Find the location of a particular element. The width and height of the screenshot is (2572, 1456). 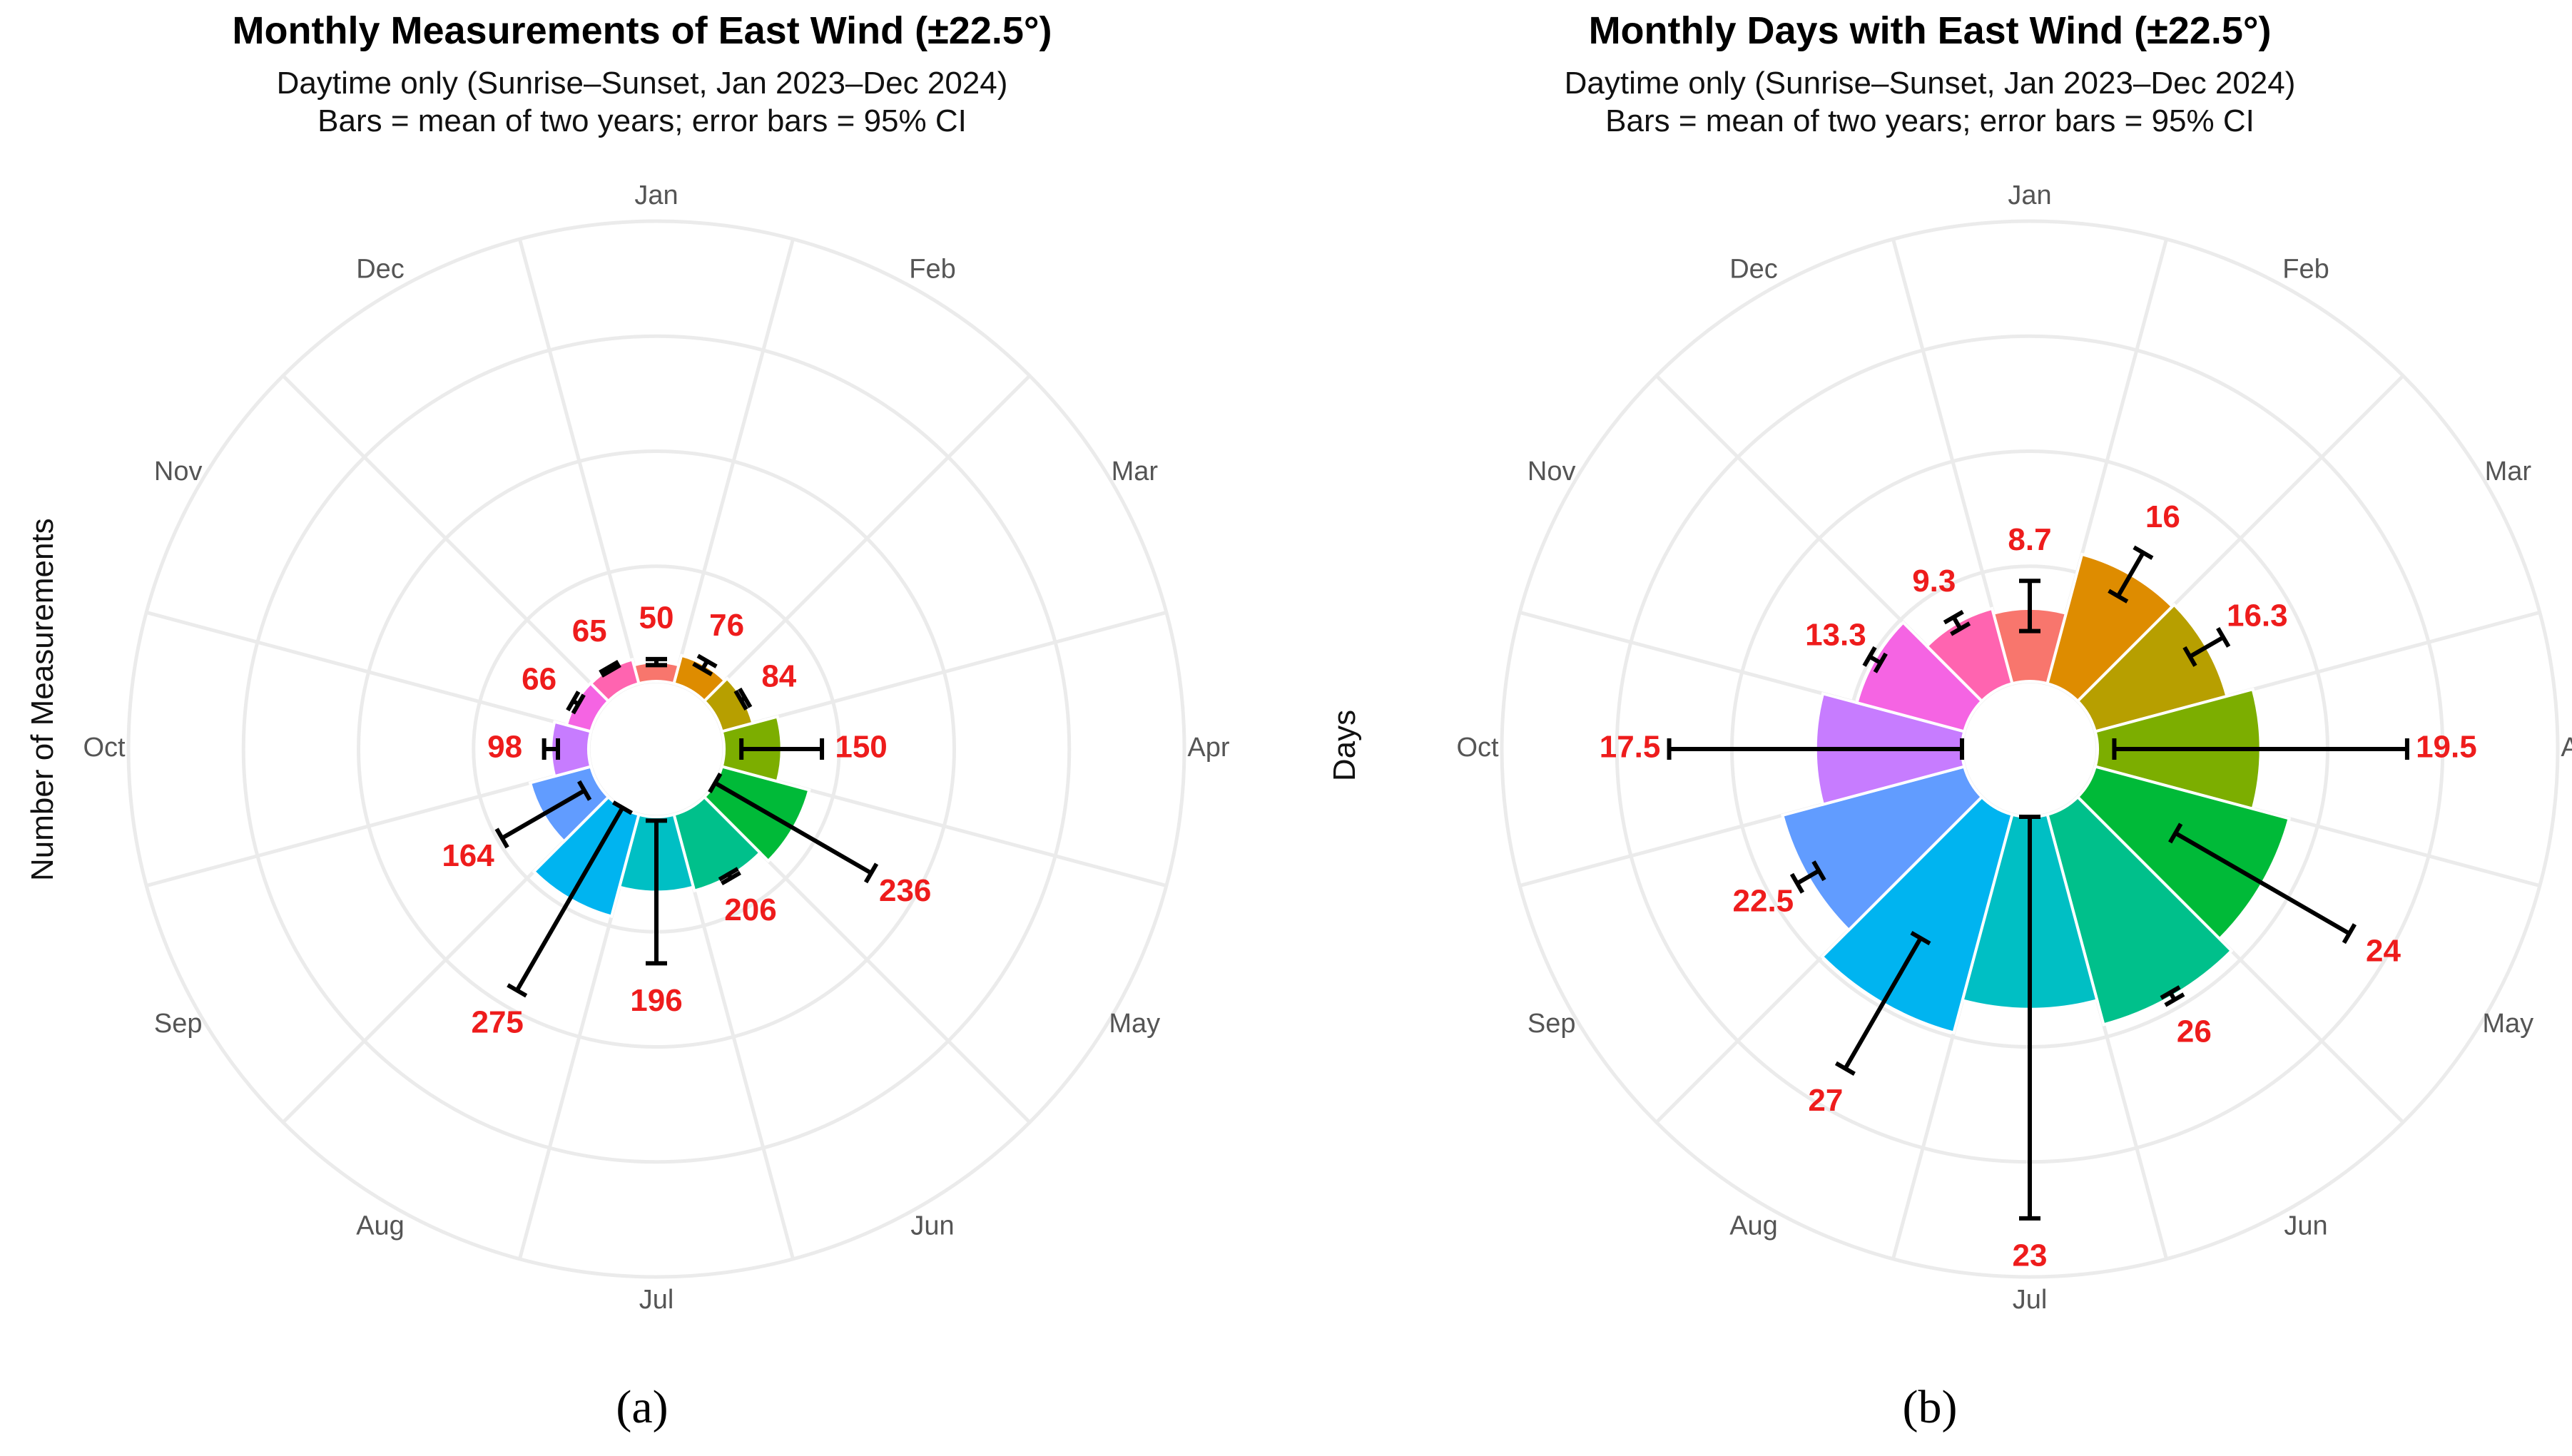

panel-caption: (b) is located at coordinates (1930, 1407).